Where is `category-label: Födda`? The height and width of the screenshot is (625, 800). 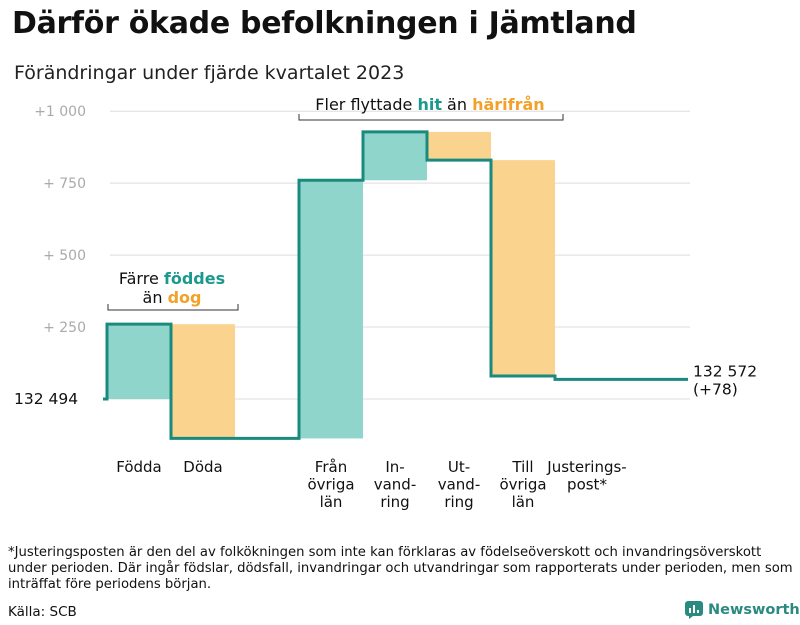
category-label: Födda is located at coordinates (139, 467).